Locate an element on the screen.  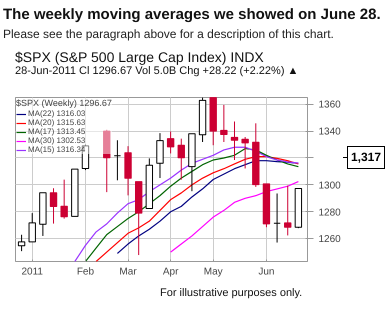
x-tick-label: 2011 is located at coordinates (32, 272).